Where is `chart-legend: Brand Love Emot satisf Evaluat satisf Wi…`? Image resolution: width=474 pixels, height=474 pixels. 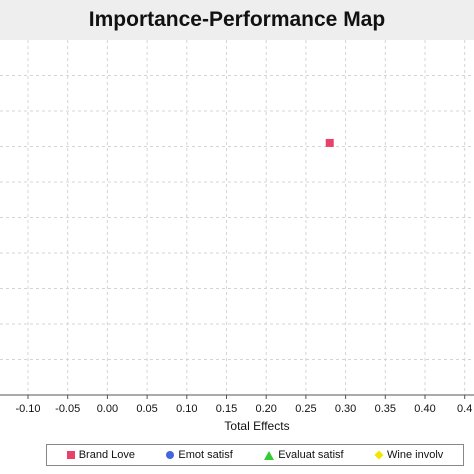 chart-legend: Brand Love Emot satisf Evaluat satisf Wi… is located at coordinates (255, 455).